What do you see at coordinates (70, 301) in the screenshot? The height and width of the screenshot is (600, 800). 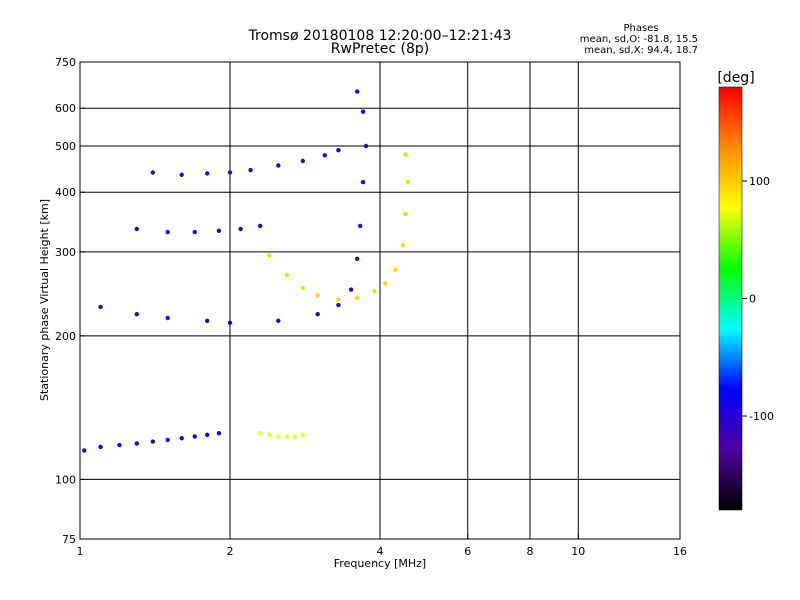 I see `y-axis: 75 100 200 300 400 500 600 750` at bounding box center [70, 301].